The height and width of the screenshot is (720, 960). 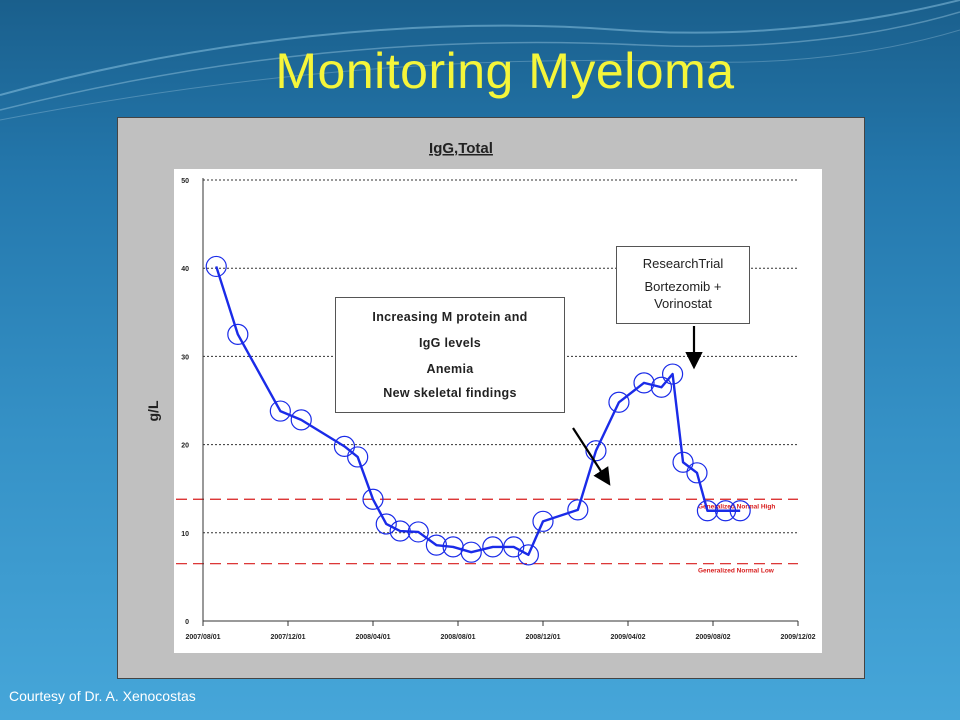 What do you see at coordinates (683, 263) in the screenshot?
I see `annotation-line: ResearchTrial` at bounding box center [683, 263].